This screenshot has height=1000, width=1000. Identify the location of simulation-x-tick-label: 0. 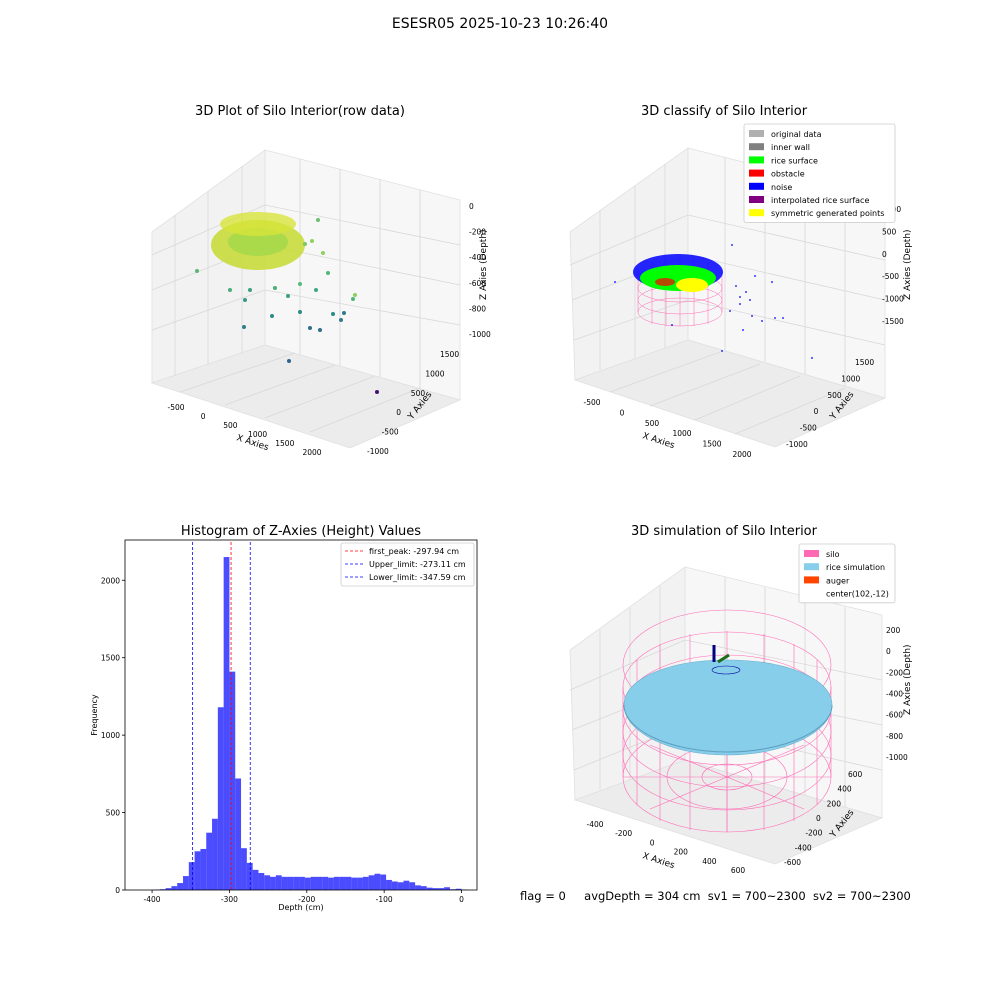
(652, 842).